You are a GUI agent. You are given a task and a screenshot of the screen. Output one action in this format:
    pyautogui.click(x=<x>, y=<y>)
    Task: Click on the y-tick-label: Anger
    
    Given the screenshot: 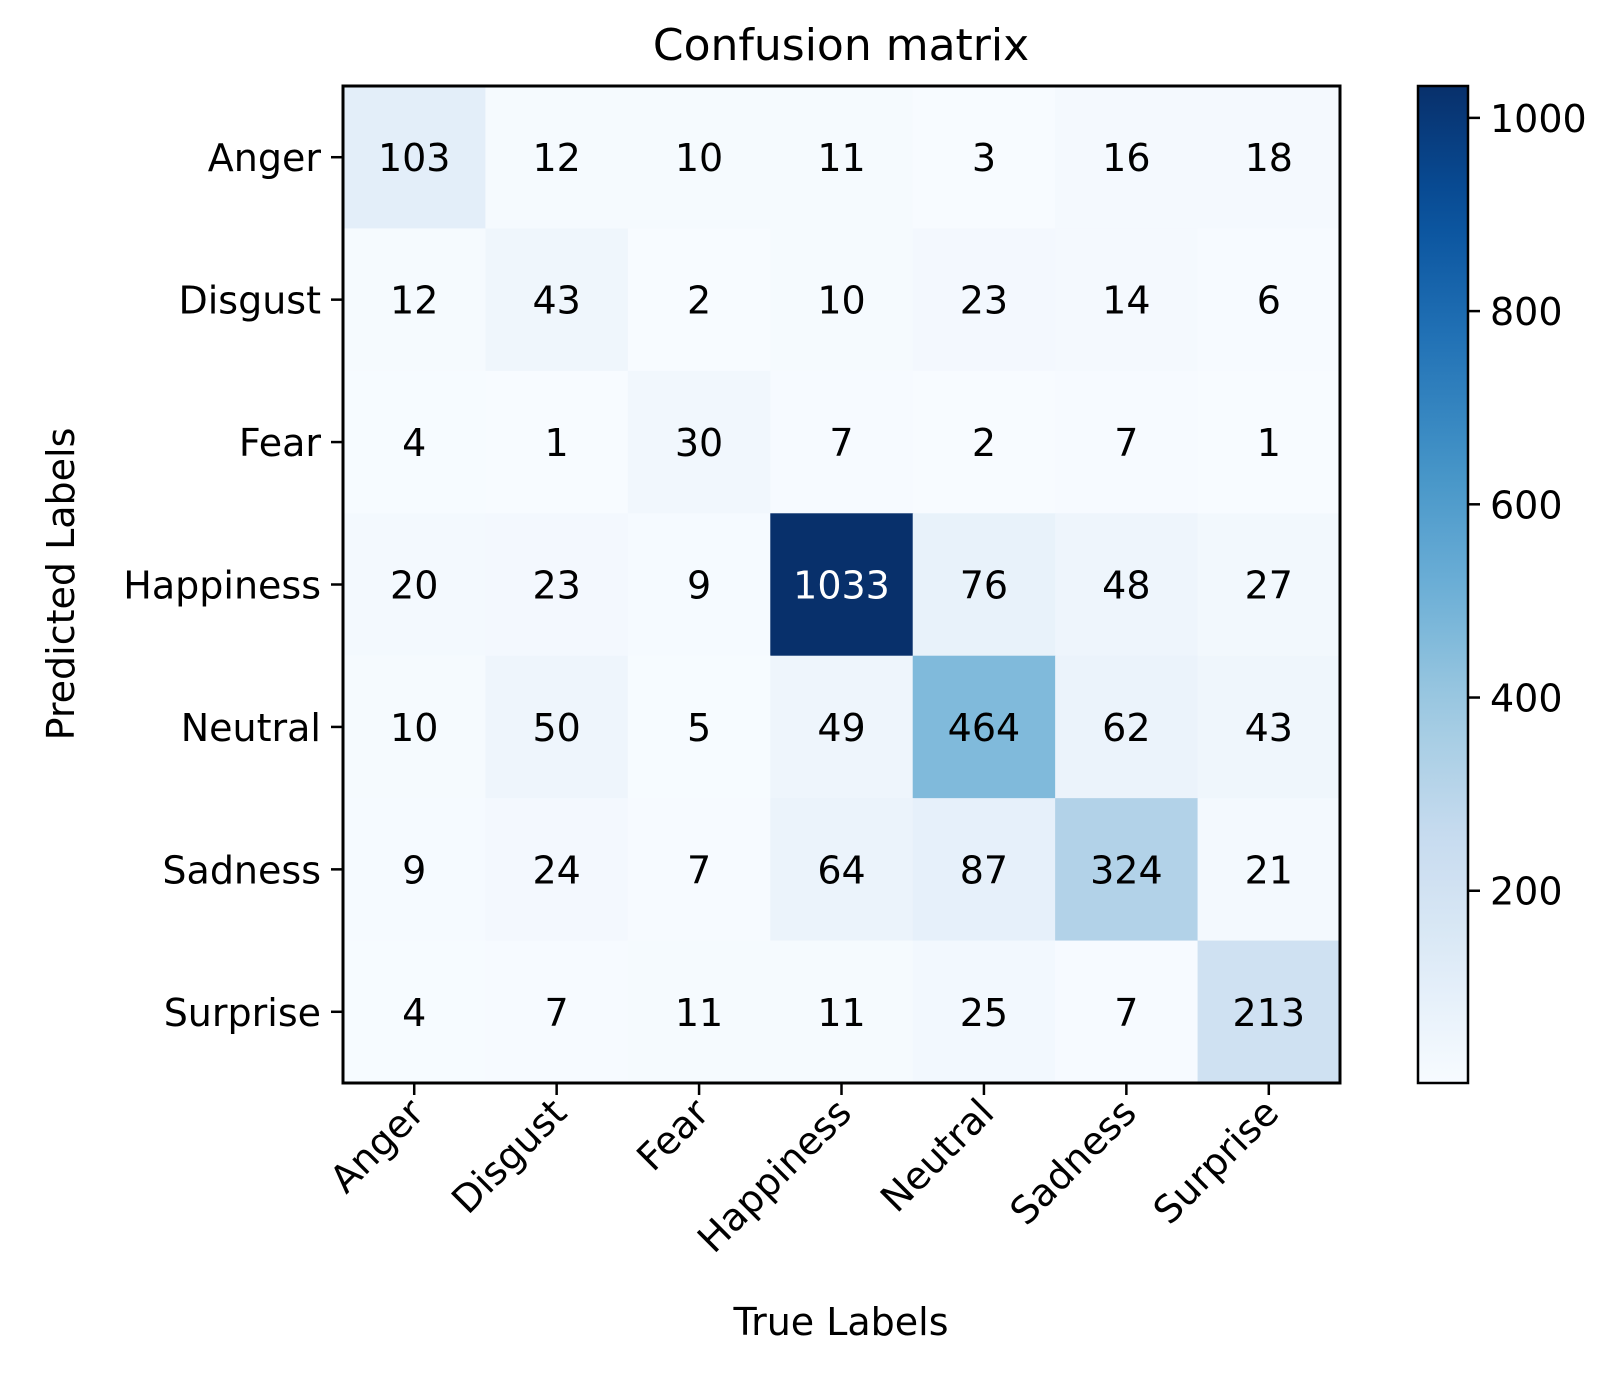 What is the action you would take?
    pyautogui.click(x=265, y=158)
    